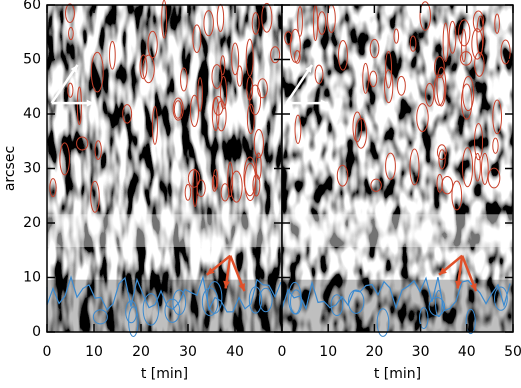 This screenshot has height=388, width=521. What do you see at coordinates (32, 278) in the screenshot?
I see `y-tick-label: 10` at bounding box center [32, 278].